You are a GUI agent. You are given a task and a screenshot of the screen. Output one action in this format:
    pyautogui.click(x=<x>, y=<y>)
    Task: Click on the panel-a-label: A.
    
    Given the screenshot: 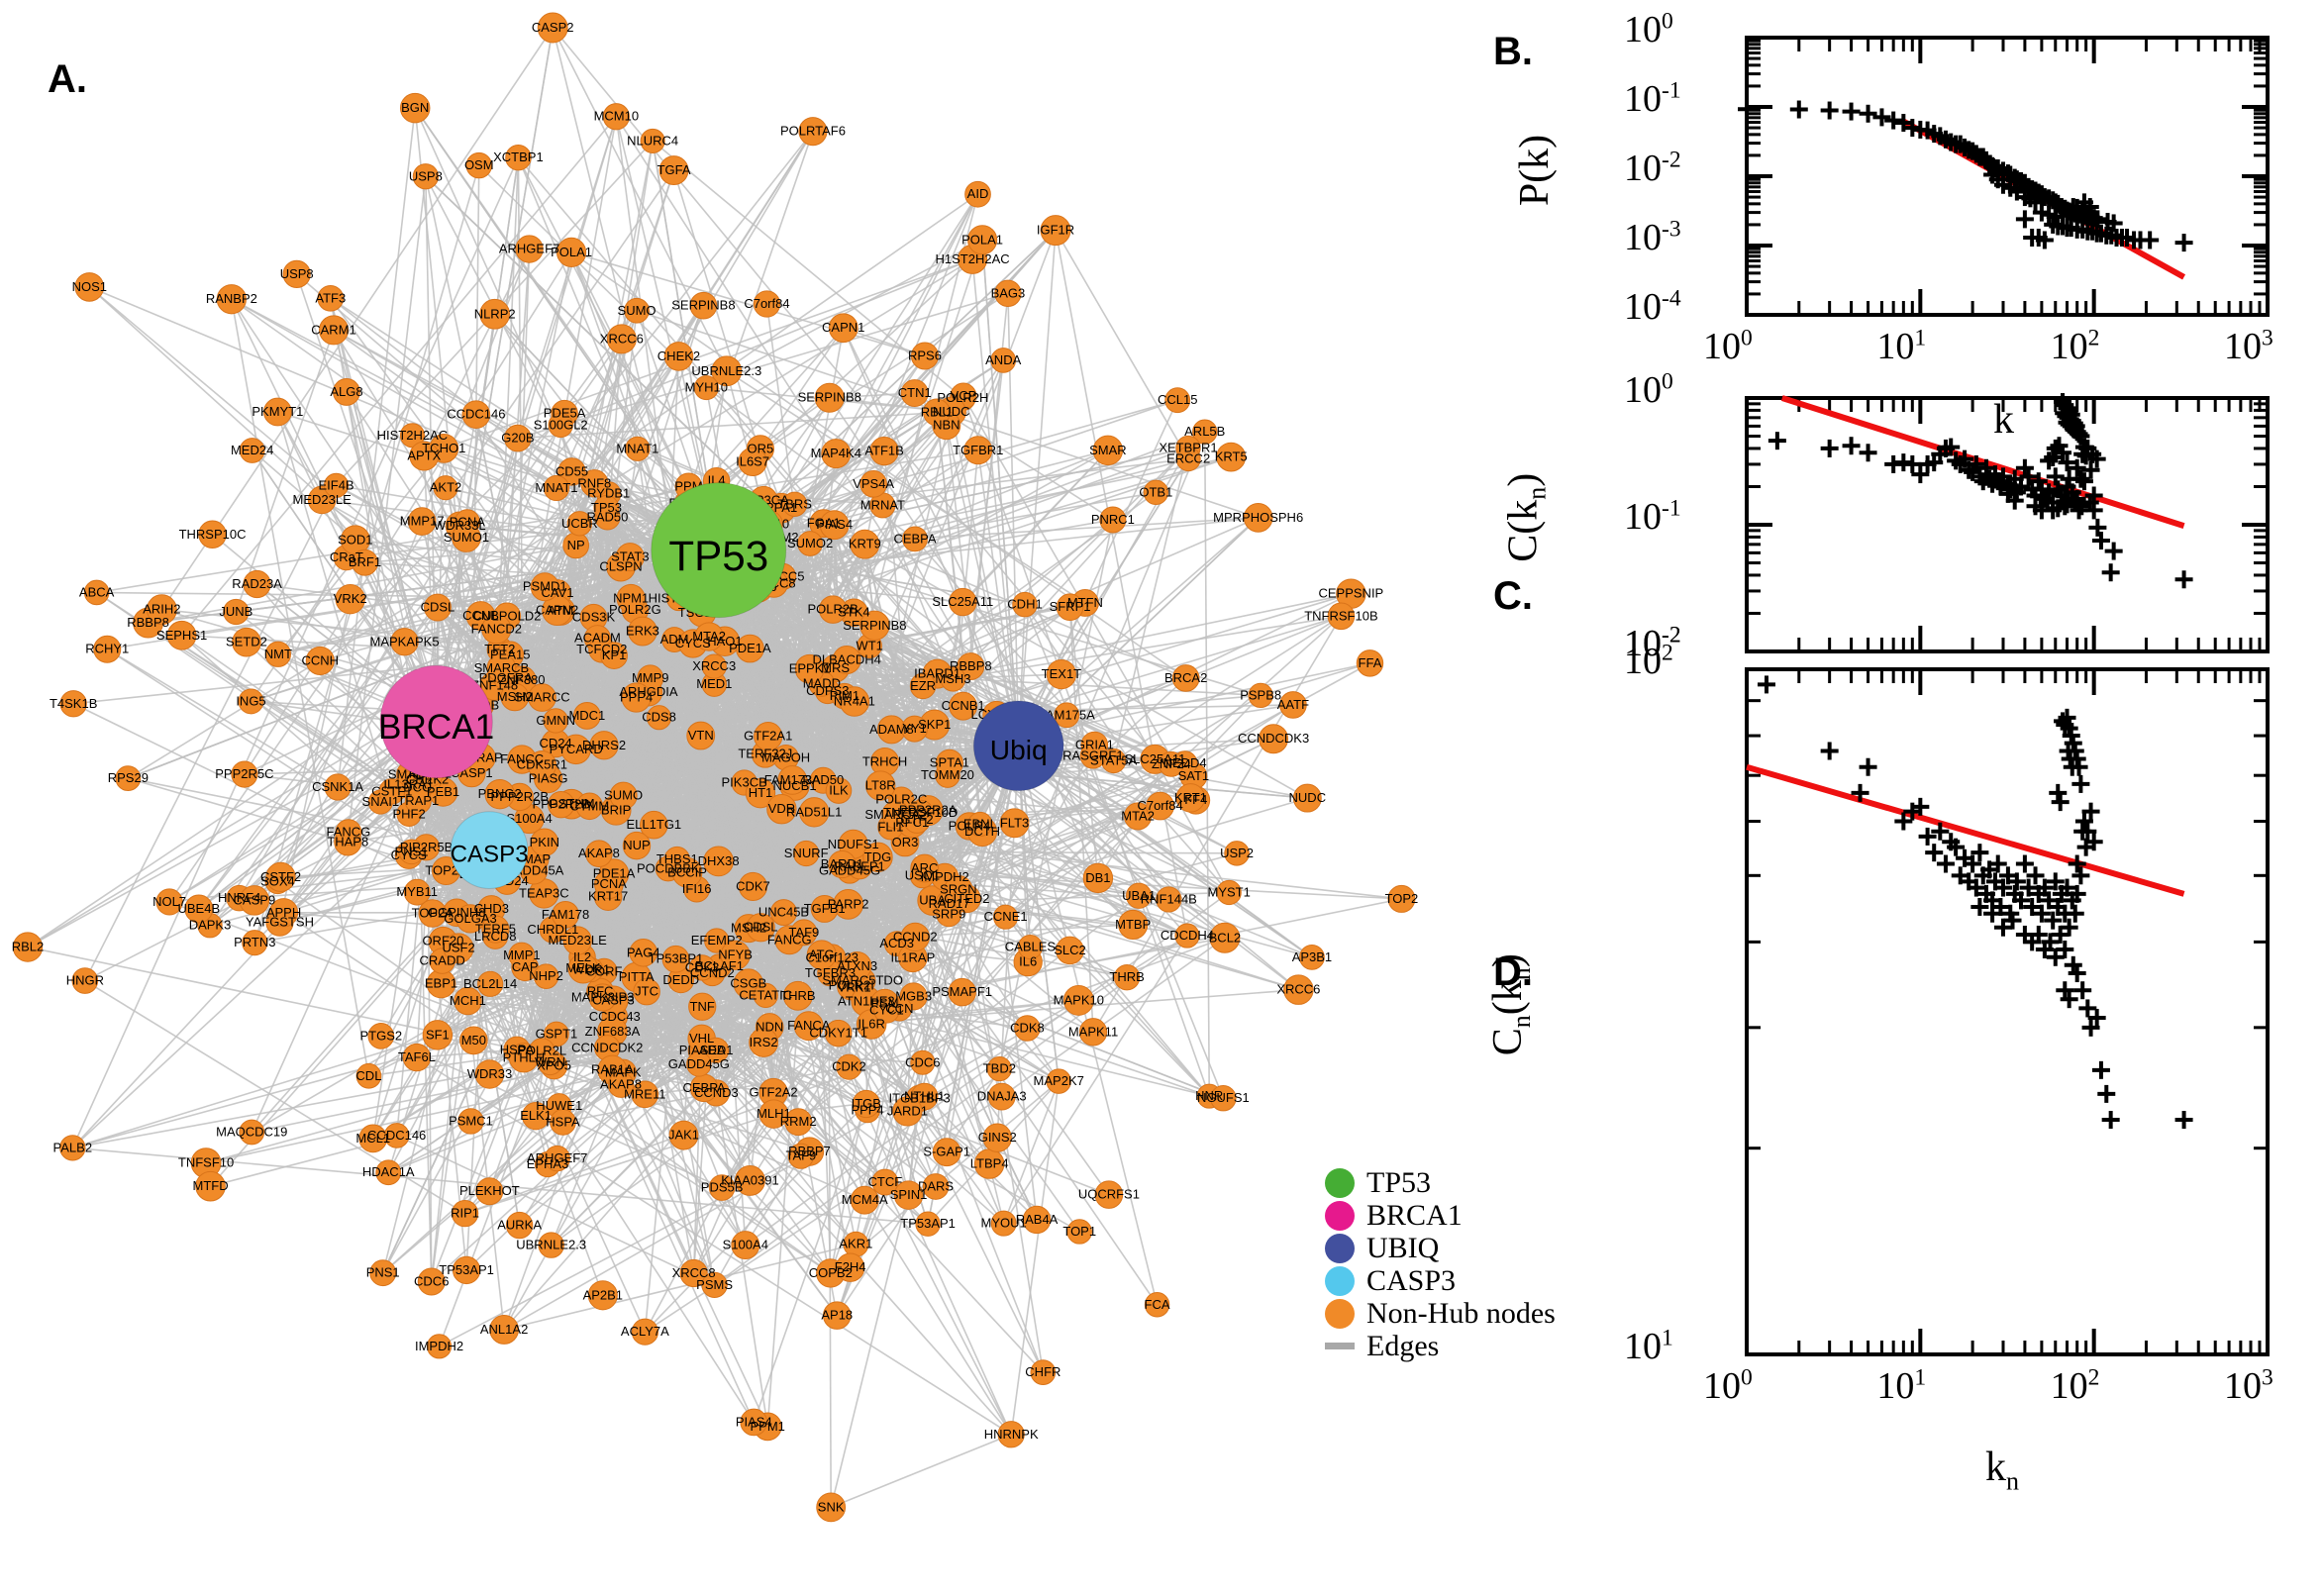 What is the action you would take?
    pyautogui.click(x=67, y=79)
    